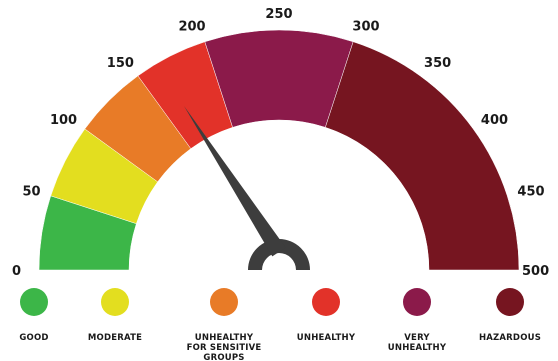  What do you see at coordinates (417, 338) in the screenshot?
I see `legend-label: VERY` at bounding box center [417, 338].